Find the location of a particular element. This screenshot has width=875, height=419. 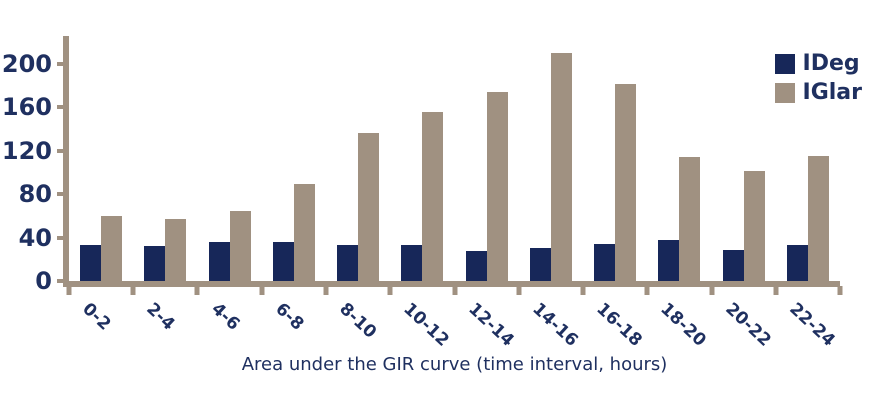

y-tick-label: 200 is located at coordinates (26, 64).